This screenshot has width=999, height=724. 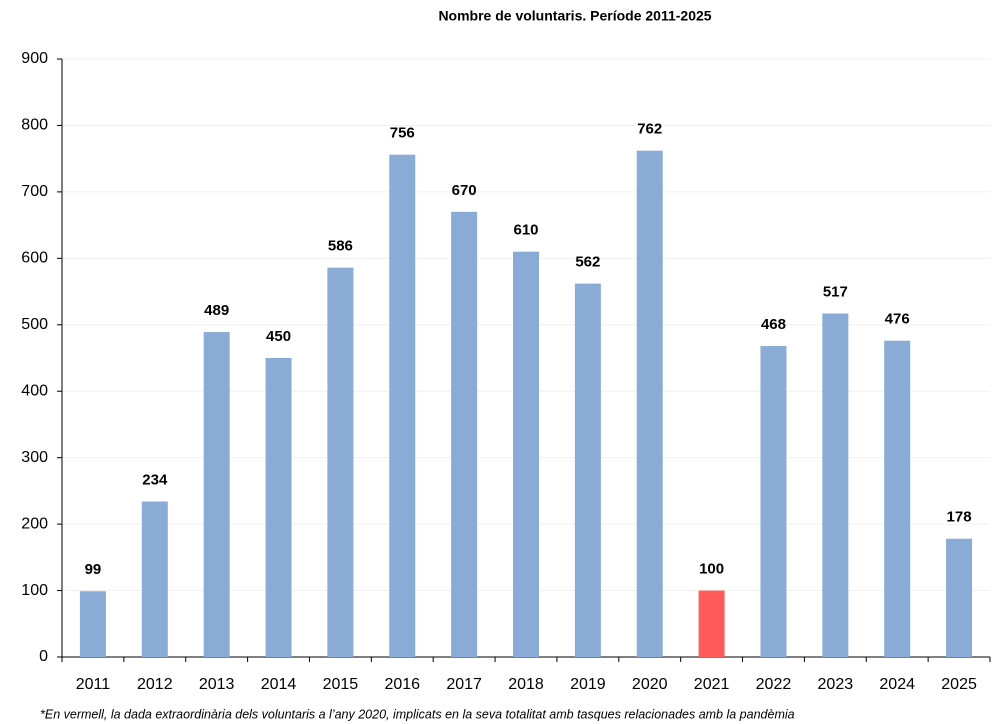 What do you see at coordinates (712, 684) in the screenshot?
I see `x-tick-label: 2021` at bounding box center [712, 684].